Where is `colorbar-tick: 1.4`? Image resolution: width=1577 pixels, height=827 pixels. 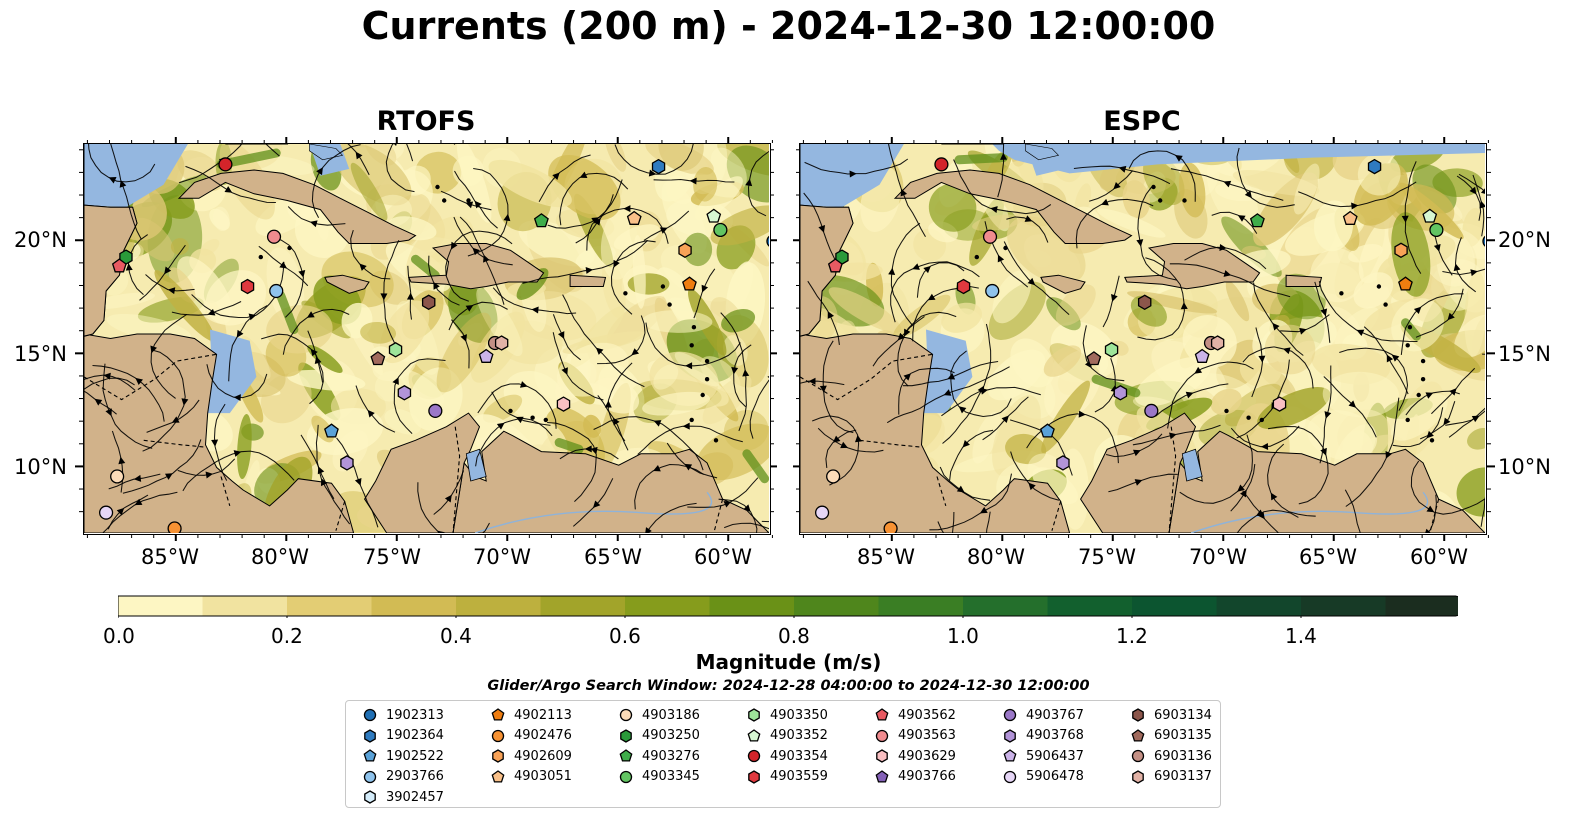 colorbar-tick: 1.4 is located at coordinates (1301, 636).